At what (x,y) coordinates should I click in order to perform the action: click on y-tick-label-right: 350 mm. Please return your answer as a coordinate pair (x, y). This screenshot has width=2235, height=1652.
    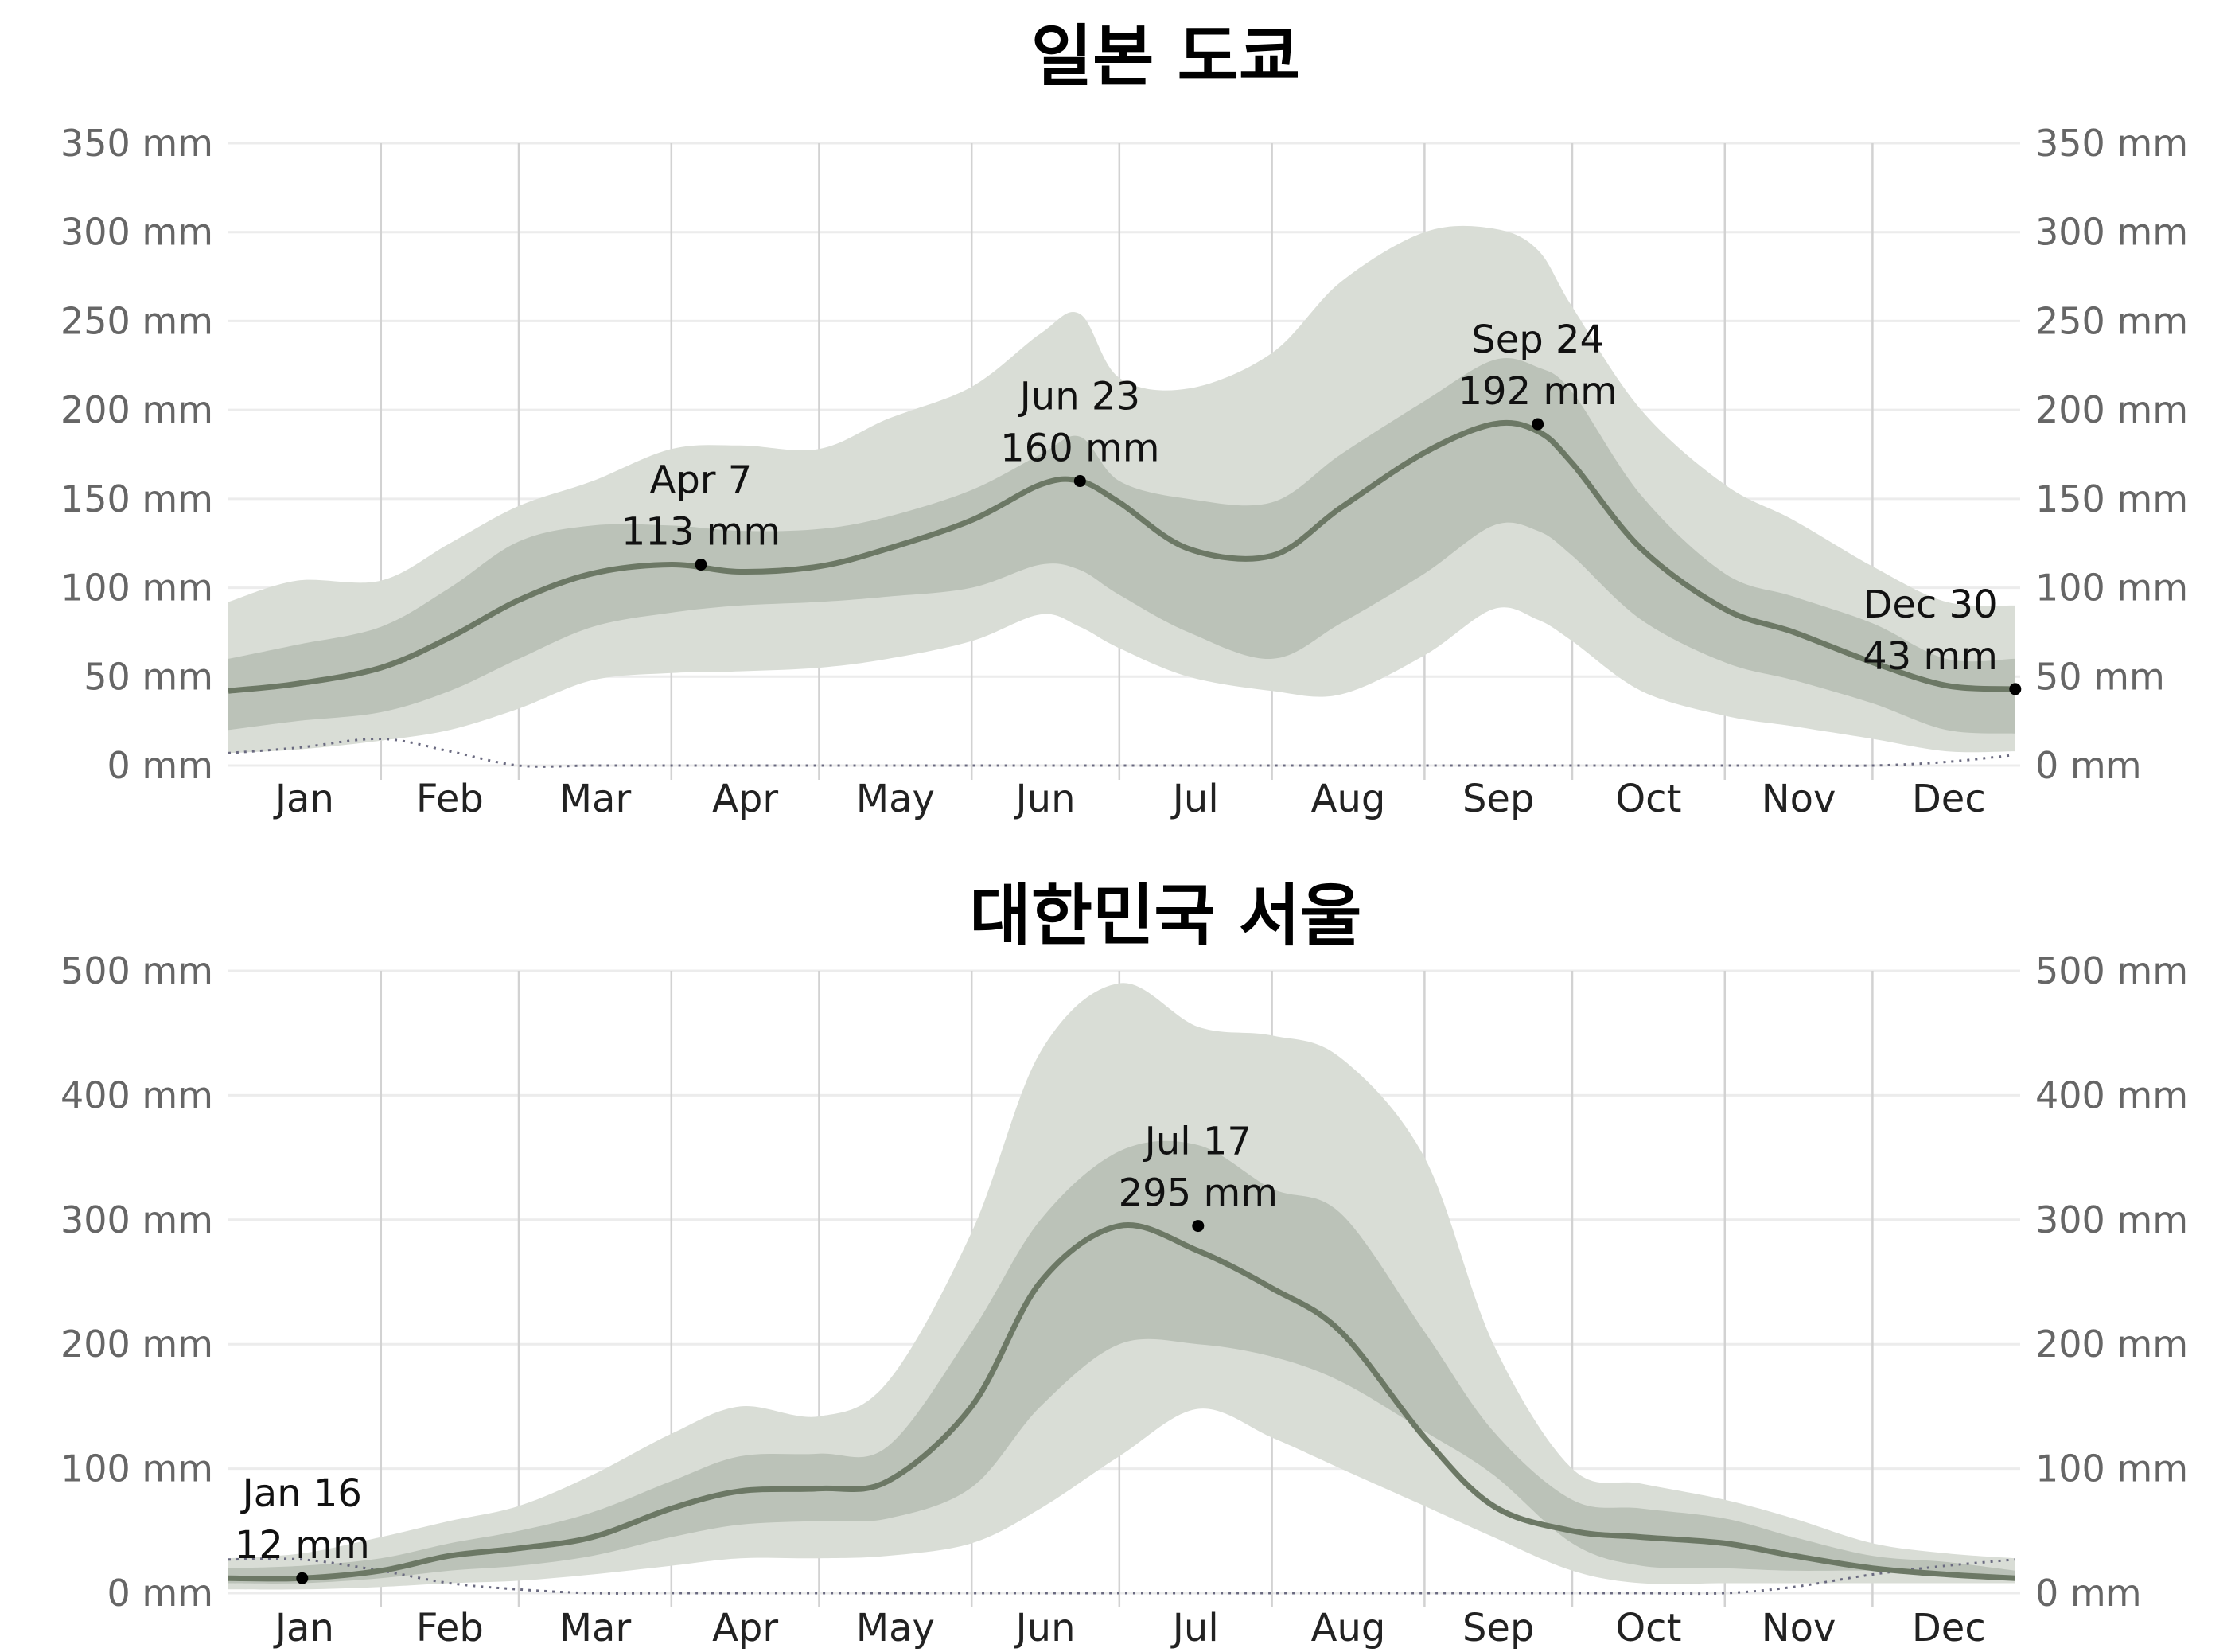
    Looking at the image, I should click on (2111, 143).